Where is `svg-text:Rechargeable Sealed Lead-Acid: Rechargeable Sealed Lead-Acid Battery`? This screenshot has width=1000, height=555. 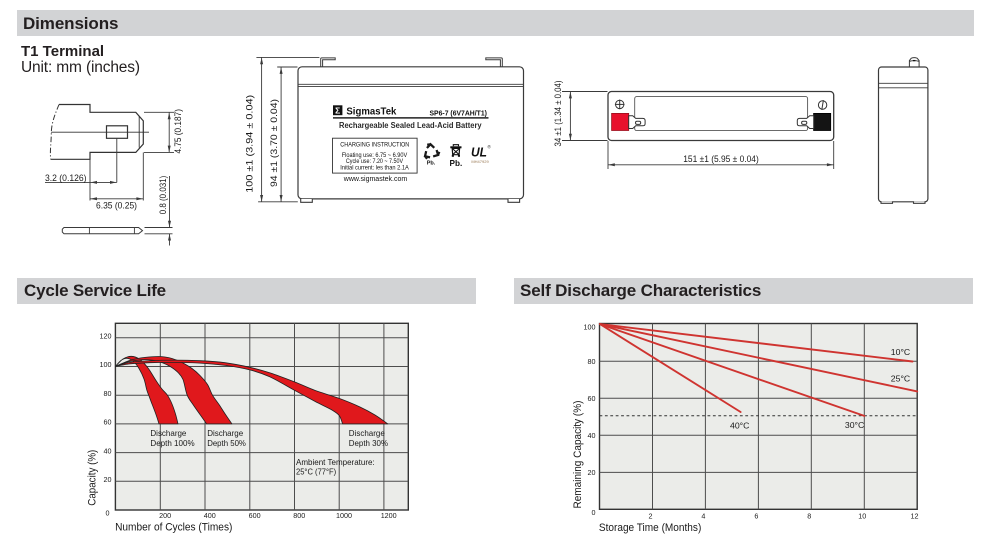 svg-text:Rechargeable Sealed Lead-Acid: Rechargeable Sealed Lead-Acid Battery is located at coordinates (410, 125).